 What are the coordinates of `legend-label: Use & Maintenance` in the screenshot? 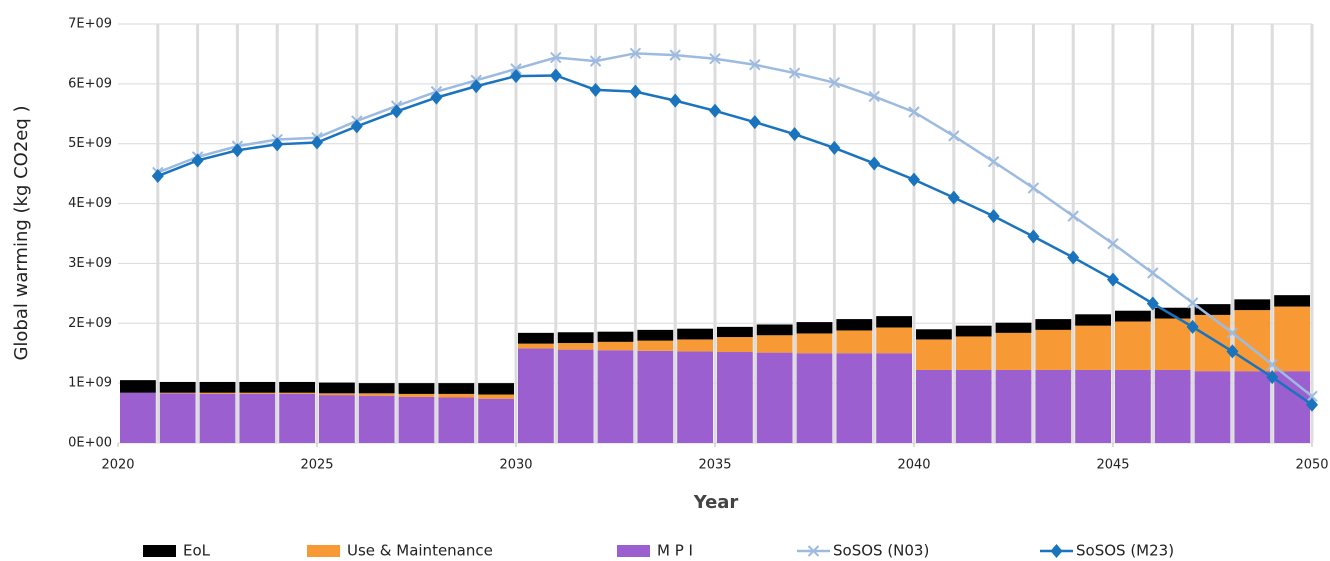 It's located at (420, 551).